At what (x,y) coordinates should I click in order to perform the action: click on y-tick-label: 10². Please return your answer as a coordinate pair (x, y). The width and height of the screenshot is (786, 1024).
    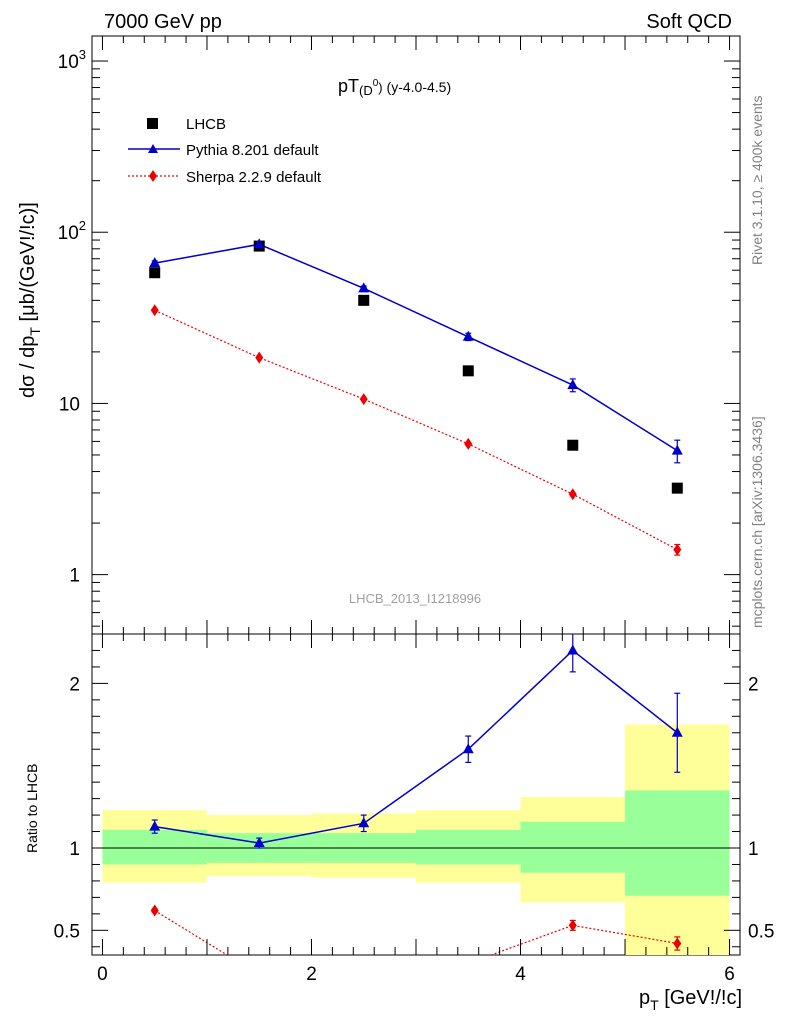
    Looking at the image, I should click on (72, 231).